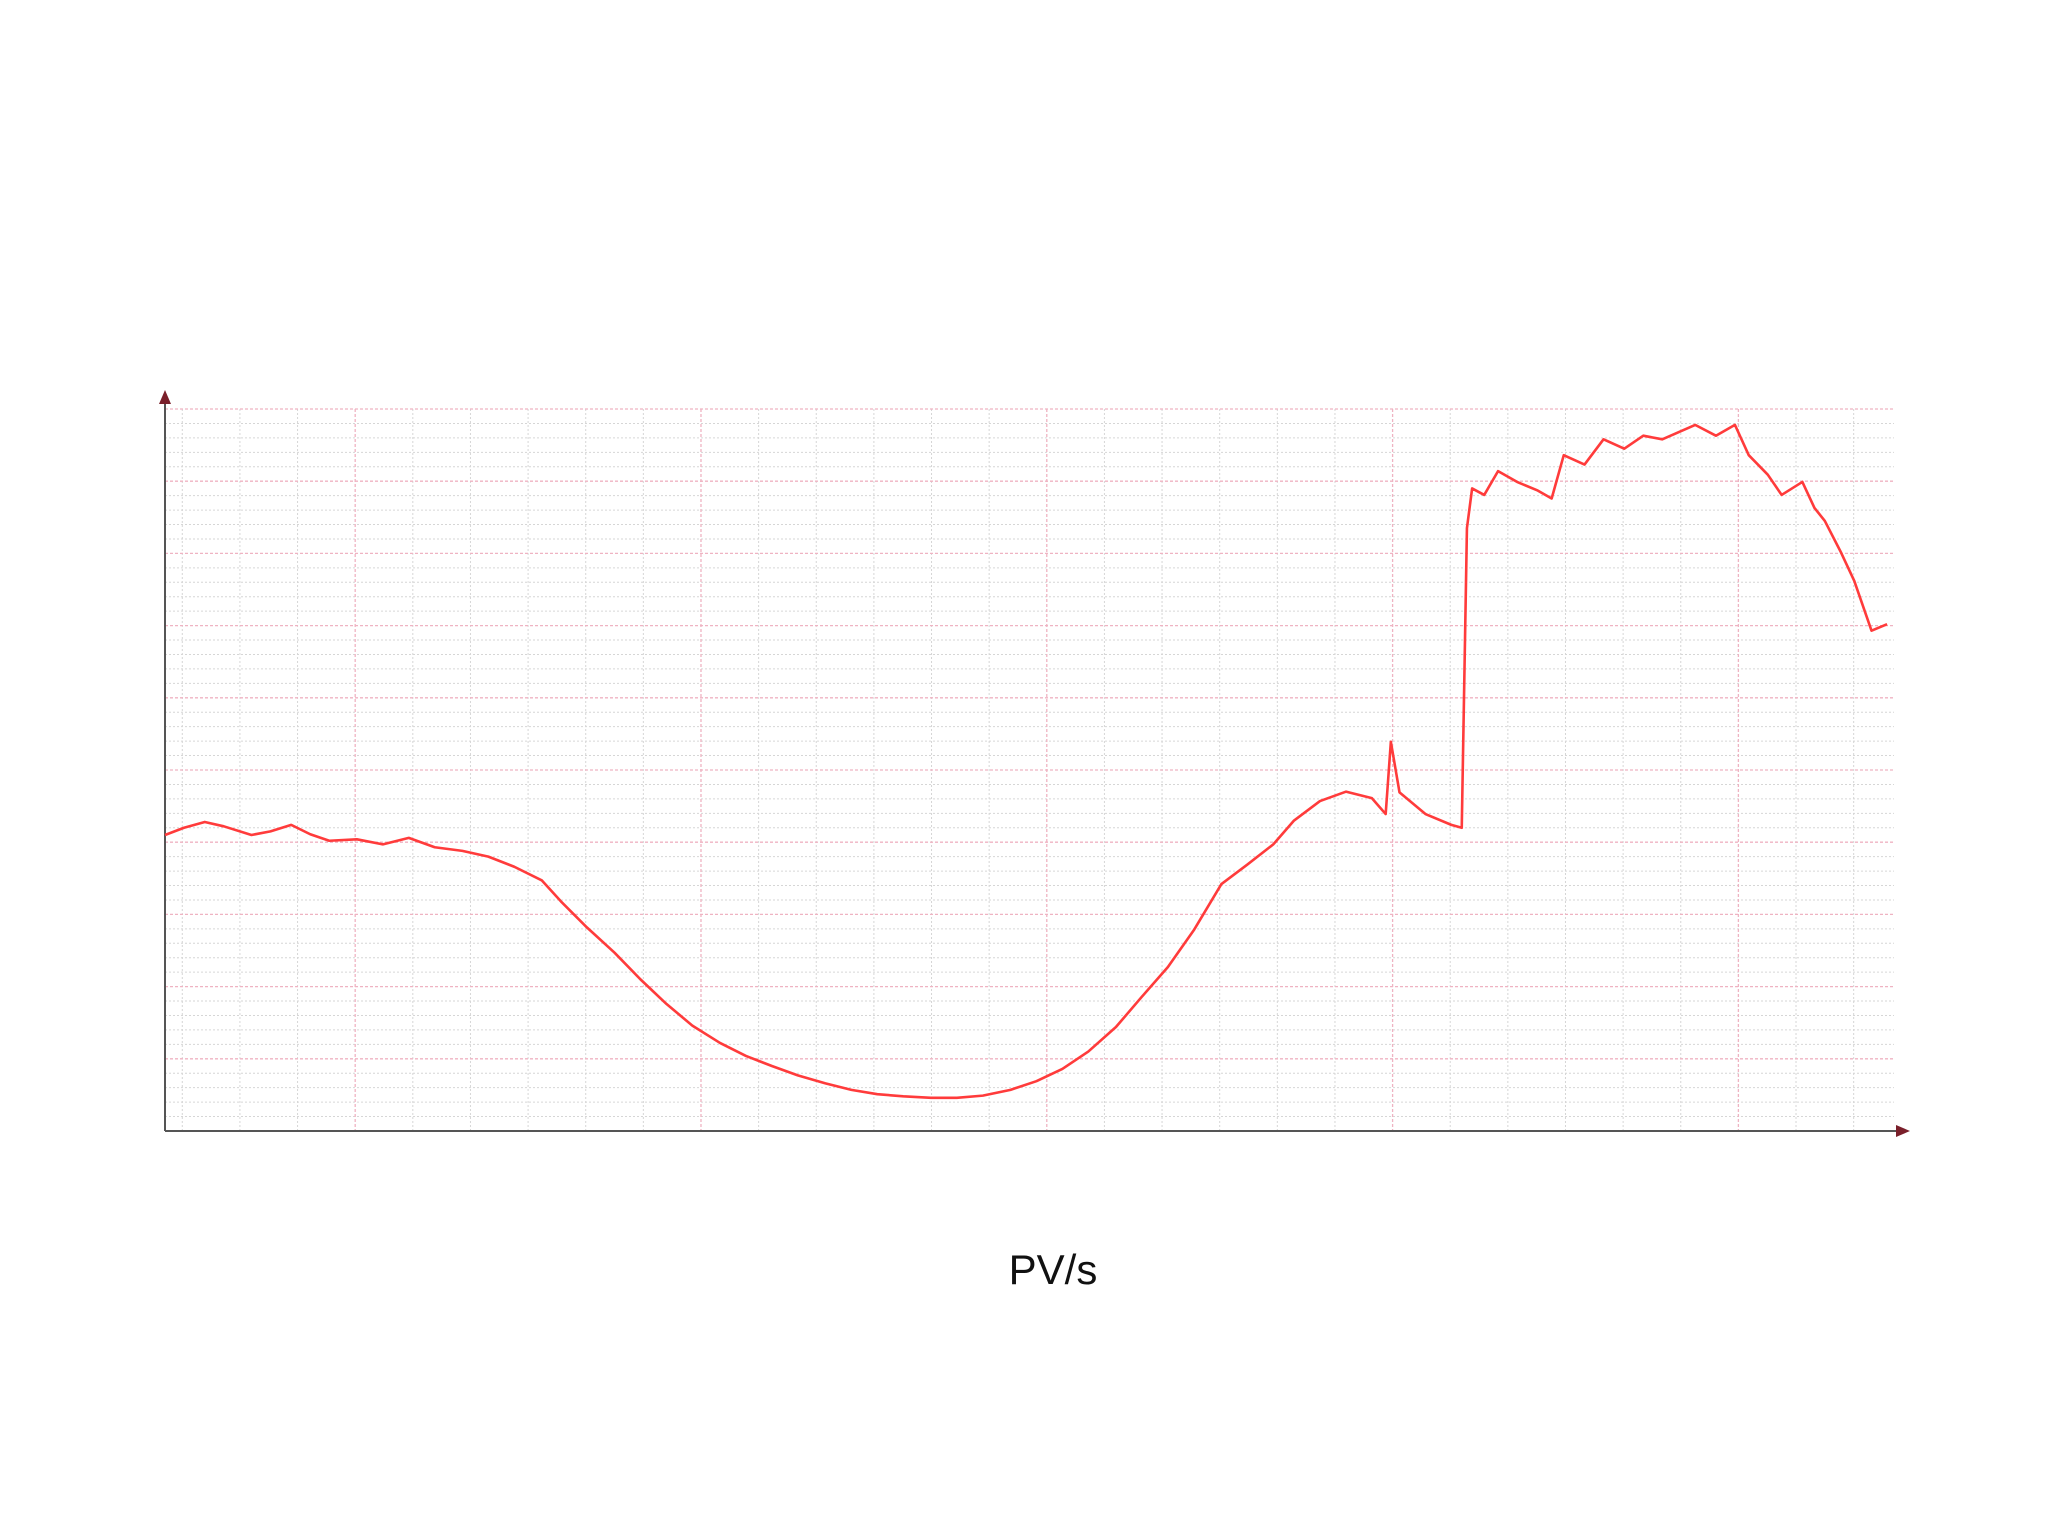 The image size is (2048, 1536). Describe the element at coordinates (1053, 1269) in the screenshot. I see `x-axis-label: PV/s` at that location.